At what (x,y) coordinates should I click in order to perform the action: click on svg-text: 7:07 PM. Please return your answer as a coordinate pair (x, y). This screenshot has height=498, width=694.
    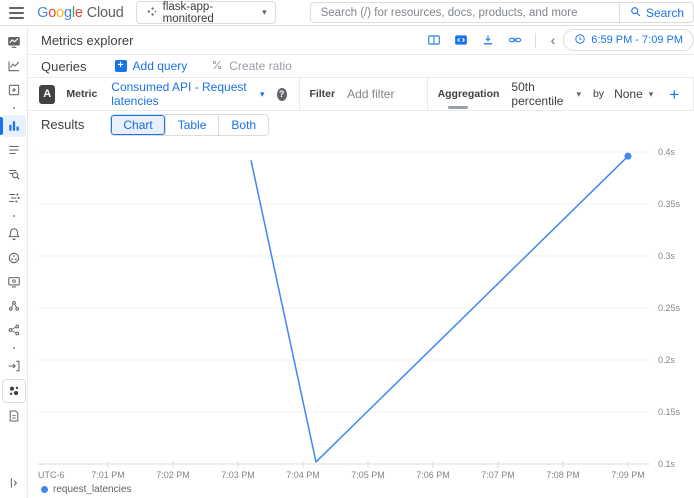
    Looking at the image, I should click on (498, 475).